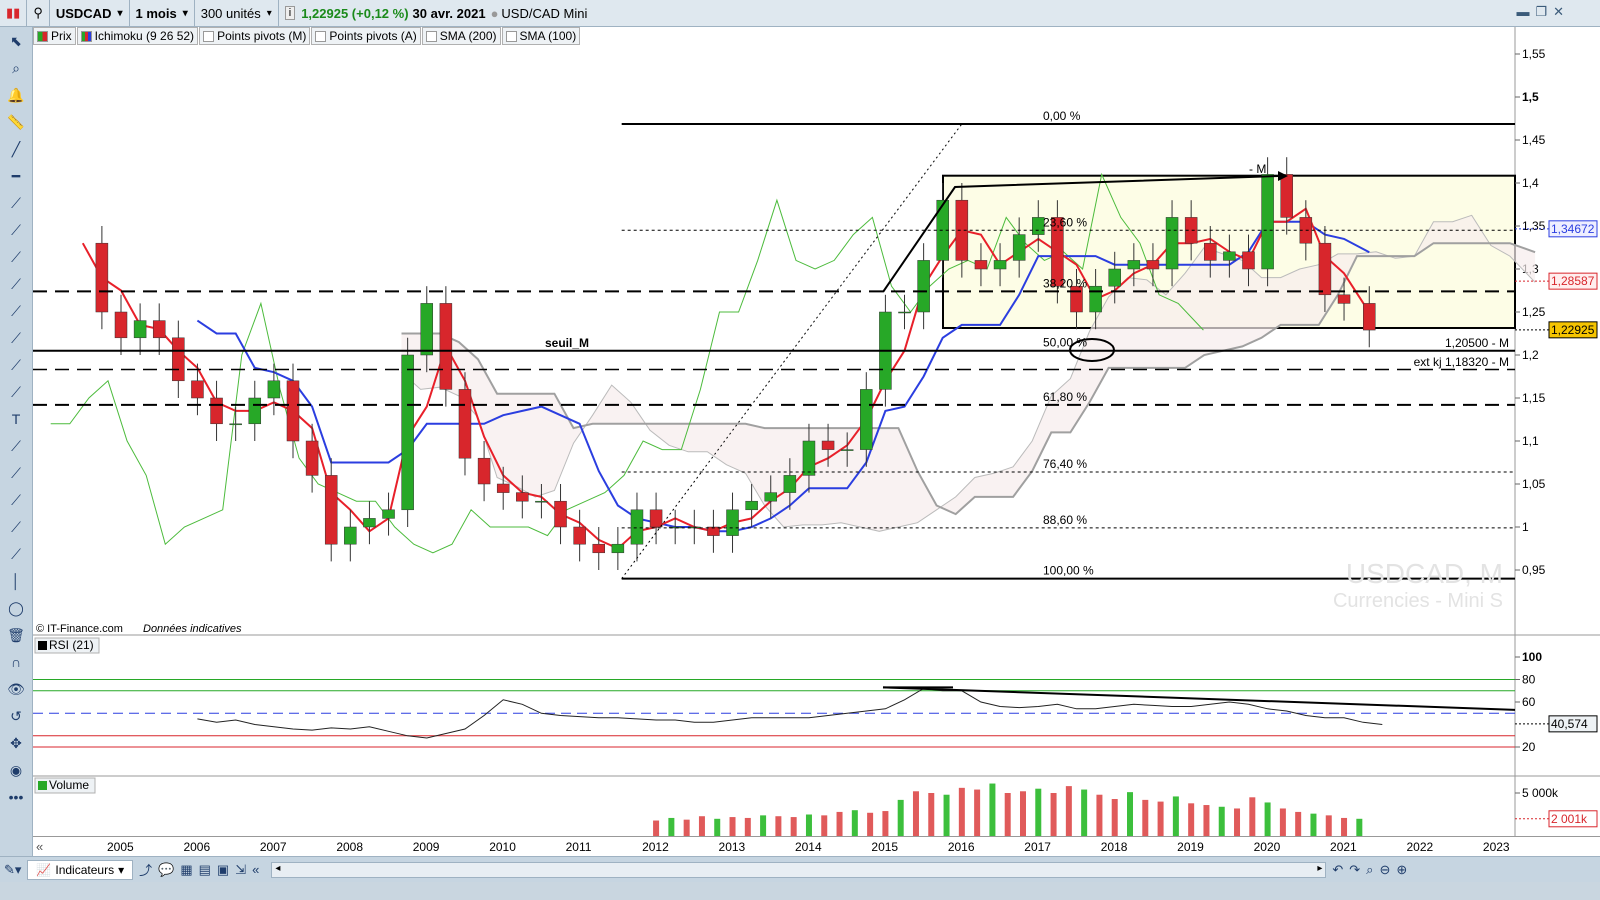  What do you see at coordinates (16, 472) in the screenshot?
I see `fibo-retracement-icon: ⟋` at bounding box center [16, 472].